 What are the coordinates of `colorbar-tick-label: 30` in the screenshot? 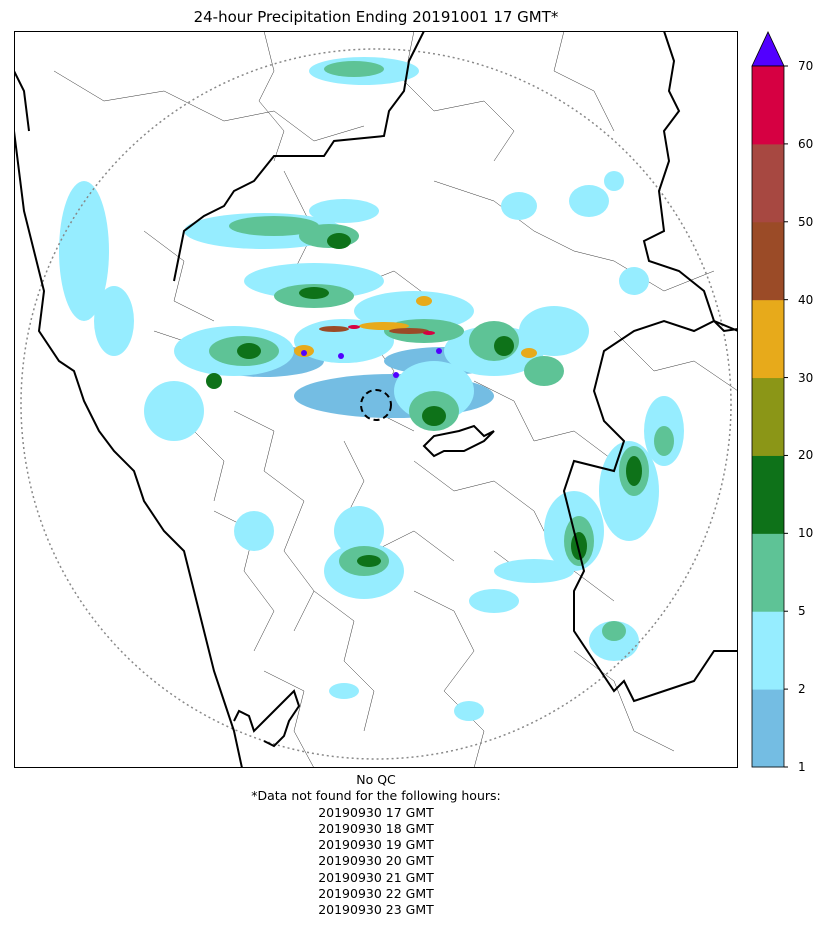 It's located at (806, 377).